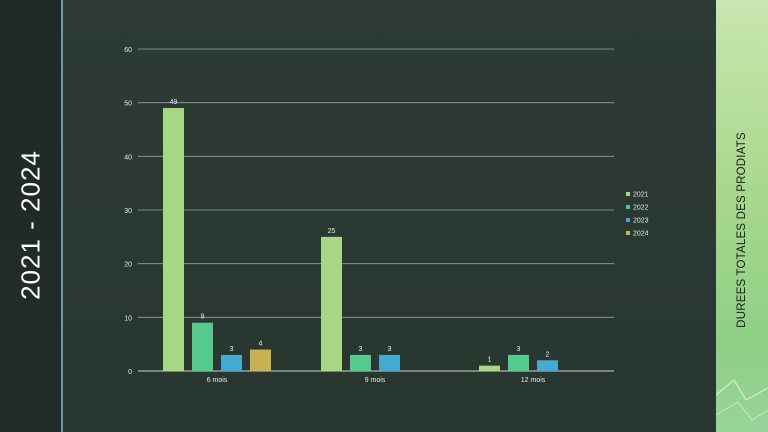  What do you see at coordinates (203, 317) in the screenshot?
I see `data-label: 9` at bounding box center [203, 317].